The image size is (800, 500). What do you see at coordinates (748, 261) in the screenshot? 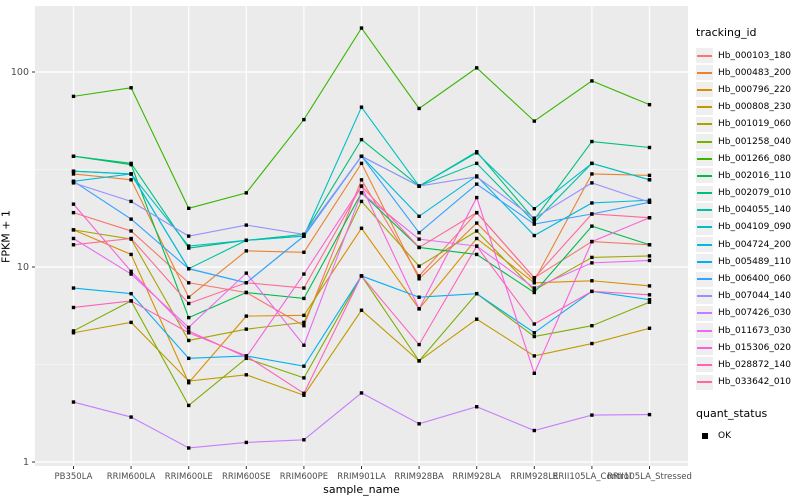
I see `legend-item-Hb_005489_110: Hb_005489_110` at bounding box center [748, 261].